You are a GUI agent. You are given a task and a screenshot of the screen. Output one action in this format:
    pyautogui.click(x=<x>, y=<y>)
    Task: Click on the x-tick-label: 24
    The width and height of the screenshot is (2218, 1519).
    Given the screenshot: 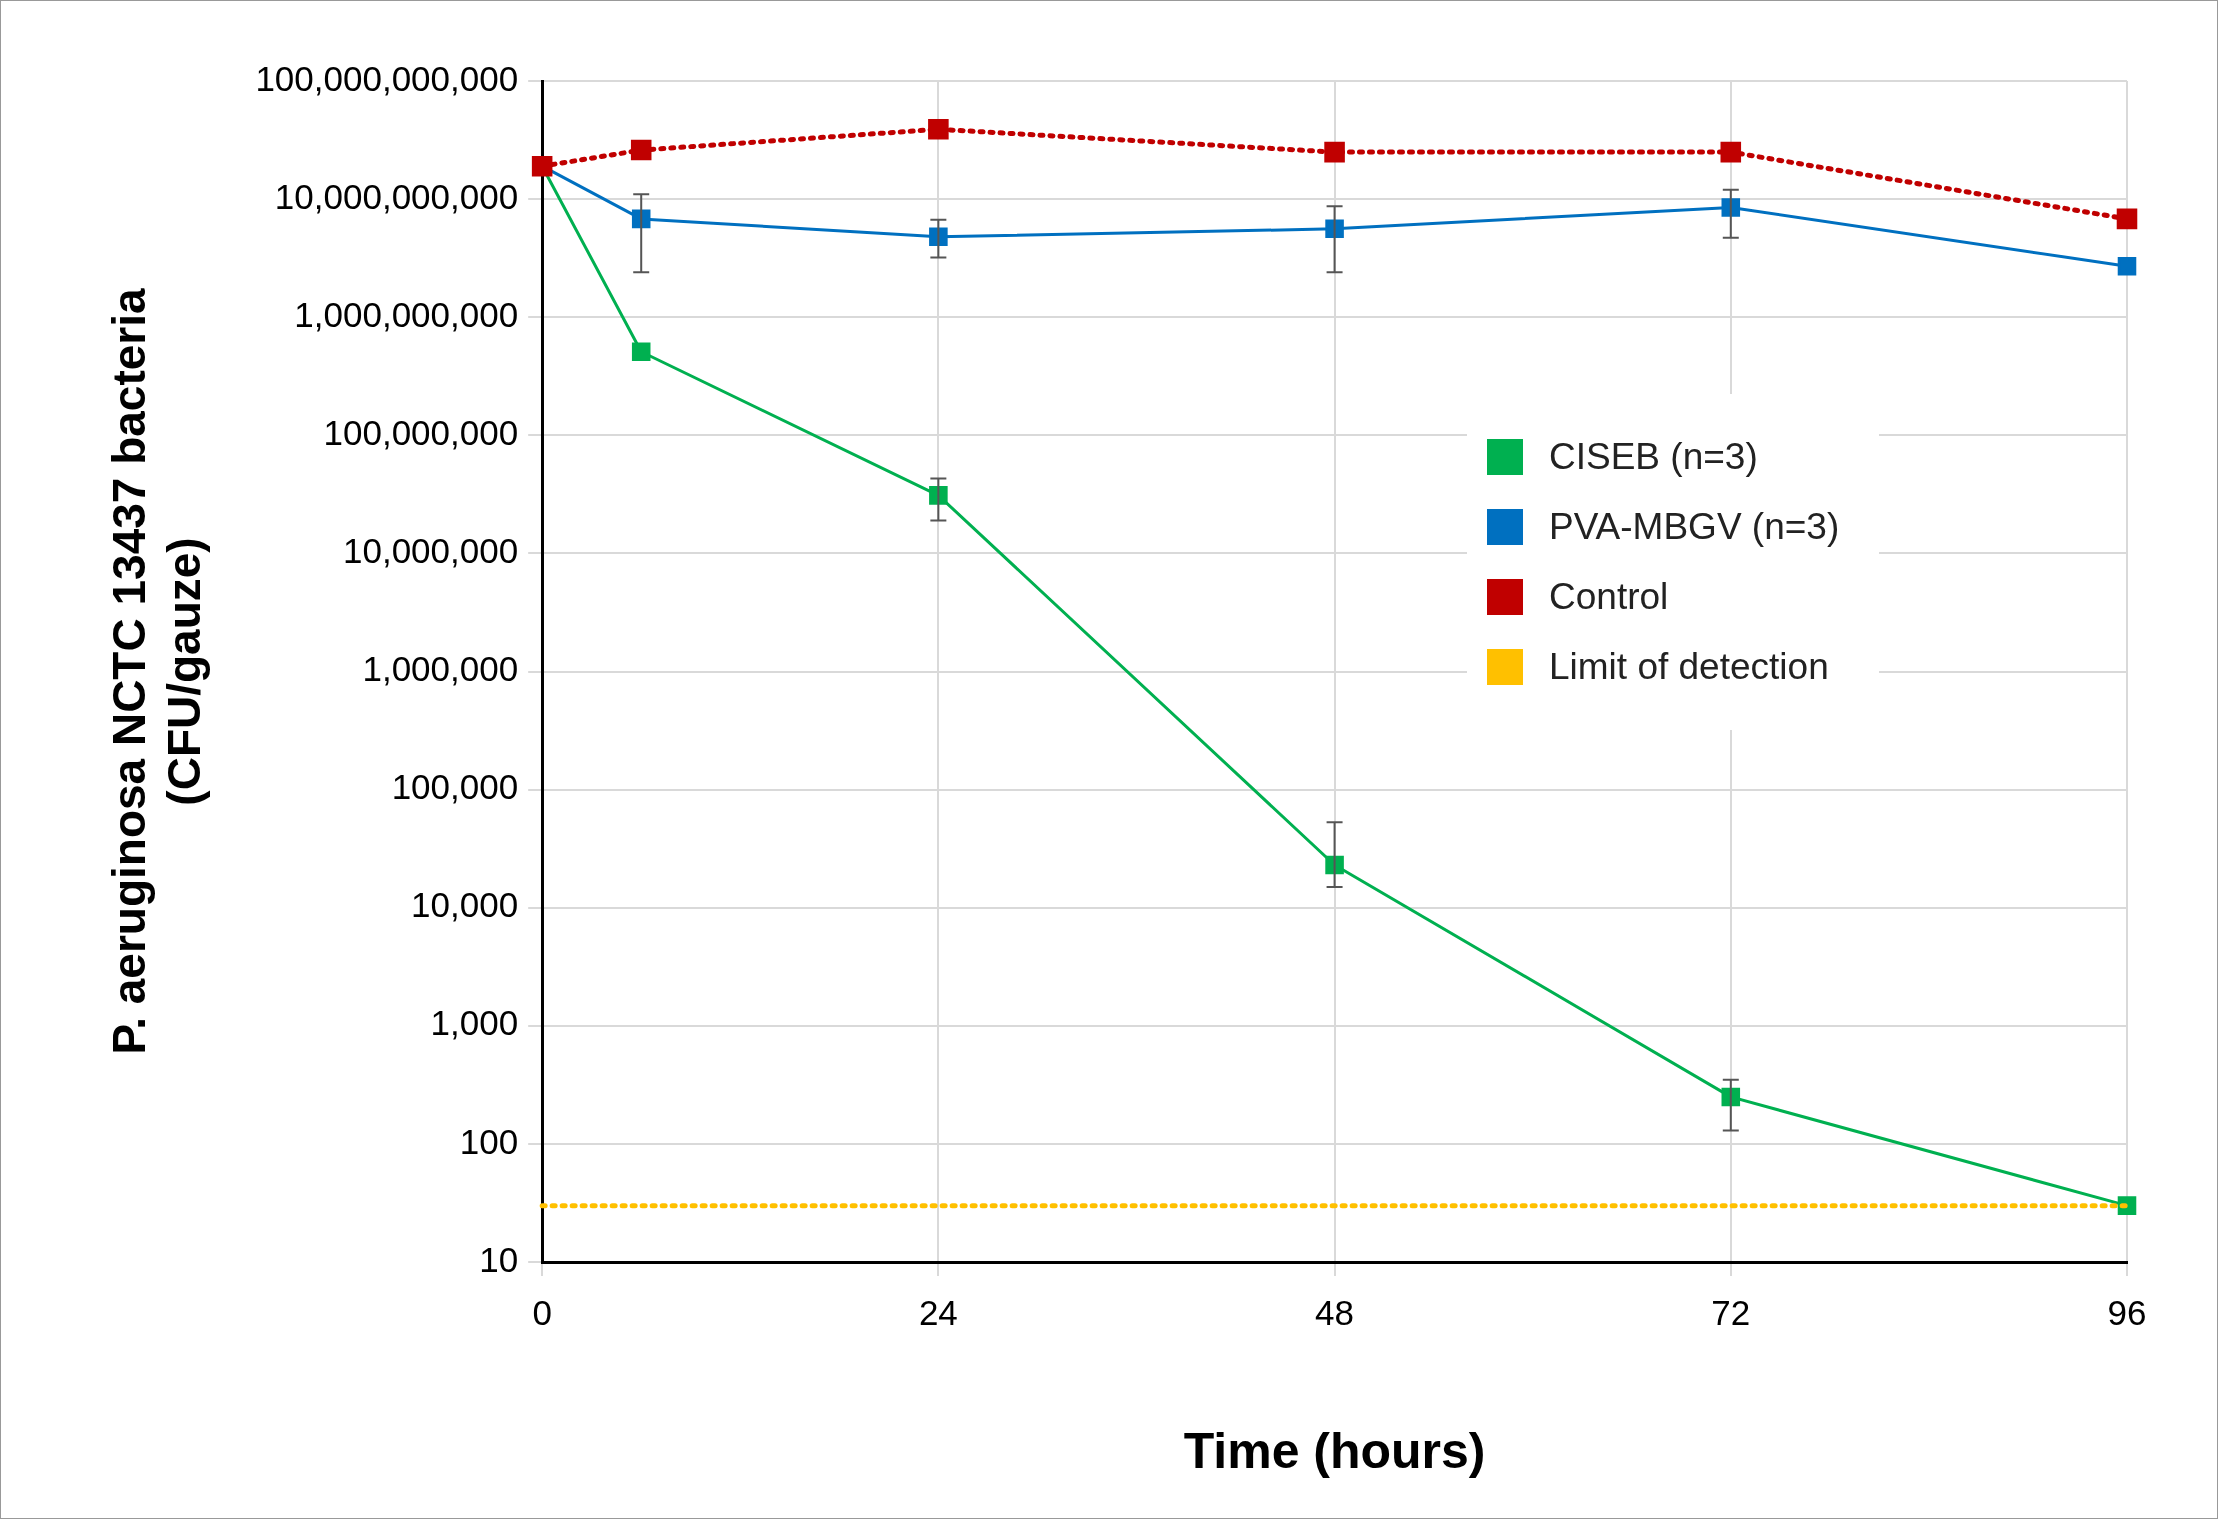 What is the action you would take?
    pyautogui.click(x=938, y=1312)
    